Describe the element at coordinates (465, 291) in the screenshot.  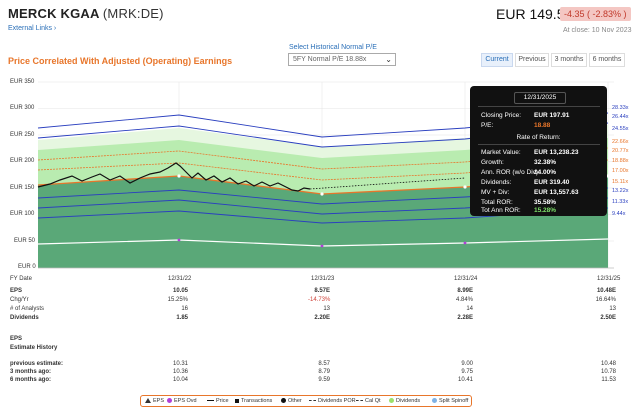
I see `table-cell: 8.99E` at that location.